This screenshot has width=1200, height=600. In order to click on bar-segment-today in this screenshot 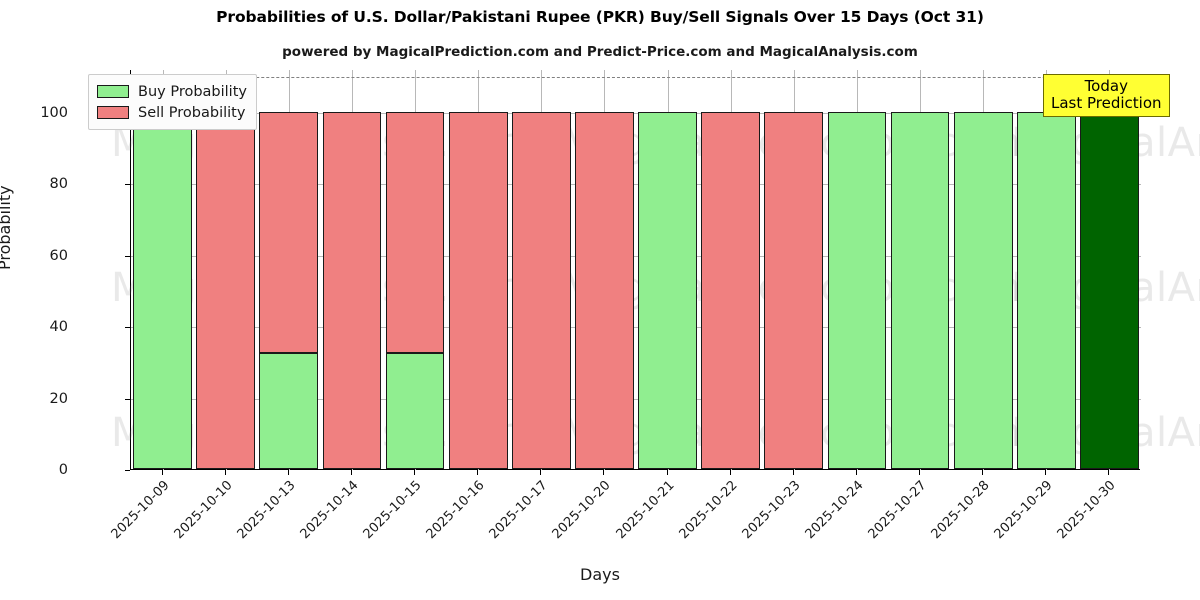, I will do `click(1109, 290)`.